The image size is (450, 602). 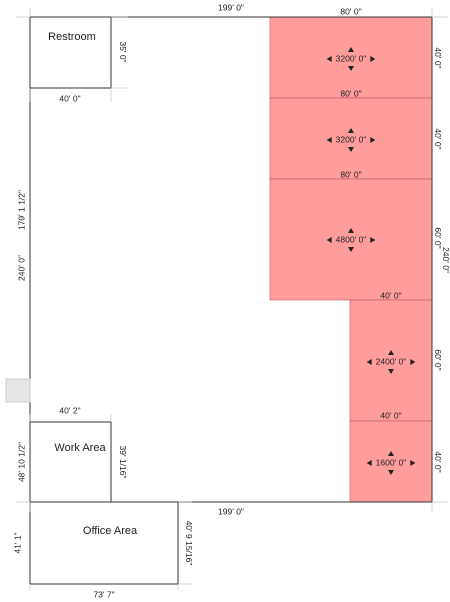 I want to click on dimension: 35' 0", so click(x=123, y=51).